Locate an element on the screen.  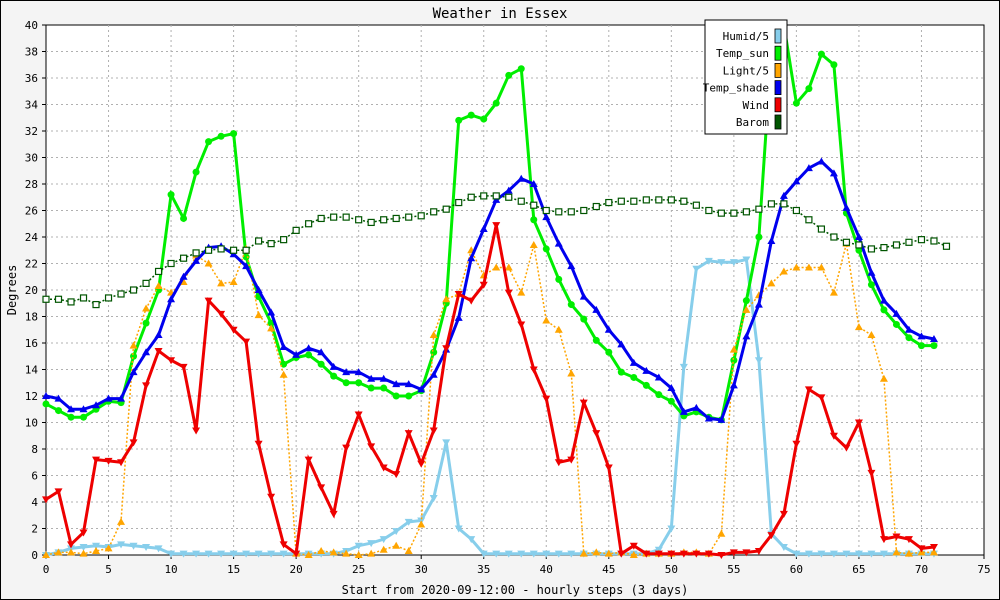
x-tick-label: 0 is located at coordinates (46, 569).